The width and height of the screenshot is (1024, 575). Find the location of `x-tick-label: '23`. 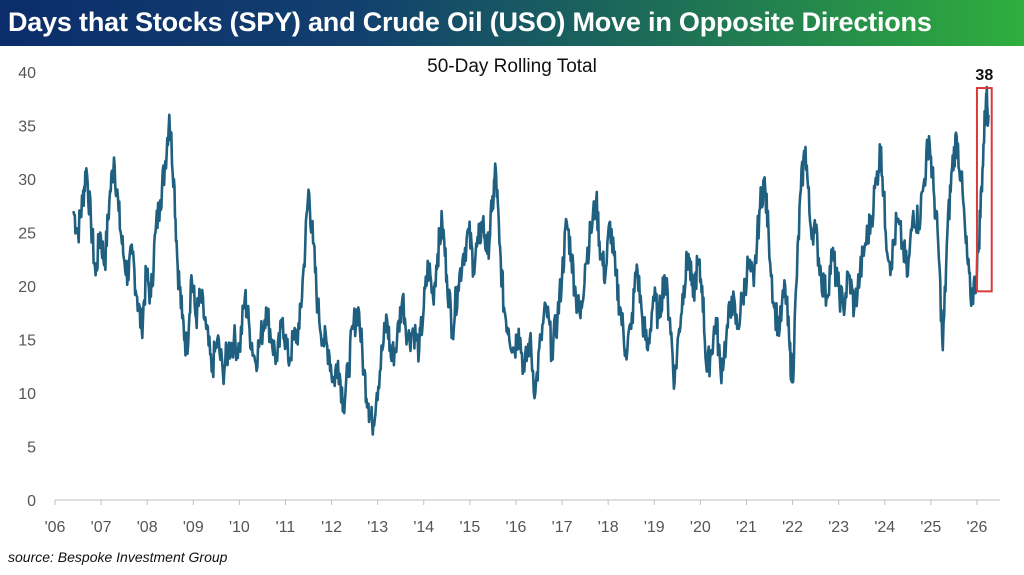

x-tick-label: '23 is located at coordinates (838, 527).